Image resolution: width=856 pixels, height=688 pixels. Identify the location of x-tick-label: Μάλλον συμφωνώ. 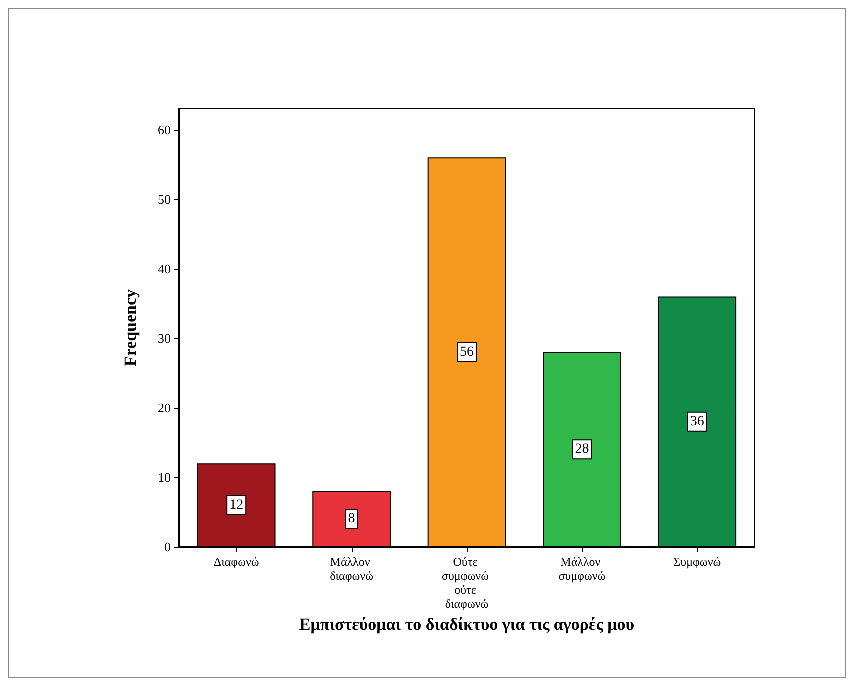
(582, 569).